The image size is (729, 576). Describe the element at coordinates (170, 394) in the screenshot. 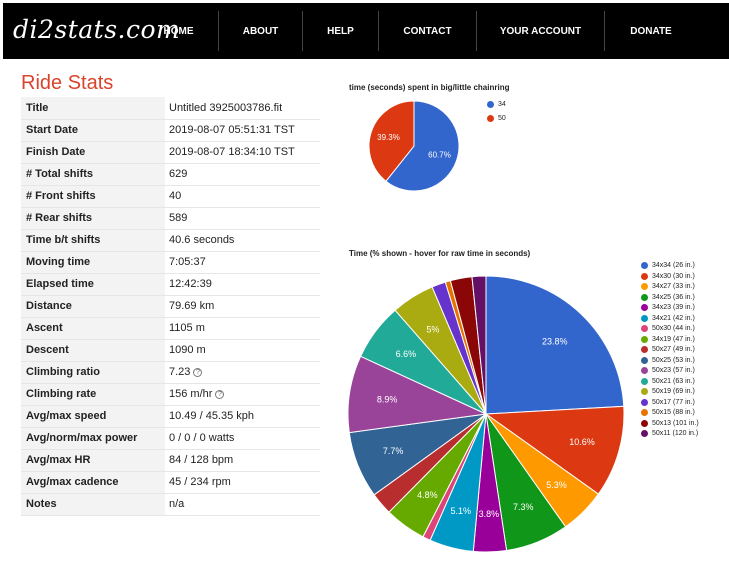

I see `stats-row: Climbing rate 156 m/hr?` at that location.